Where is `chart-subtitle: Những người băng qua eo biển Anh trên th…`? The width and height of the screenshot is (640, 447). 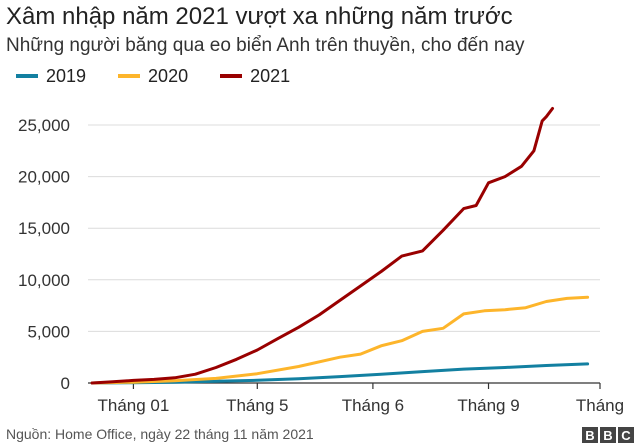 chart-subtitle: Những người băng qua eo biển Anh trên th… is located at coordinates (265, 45).